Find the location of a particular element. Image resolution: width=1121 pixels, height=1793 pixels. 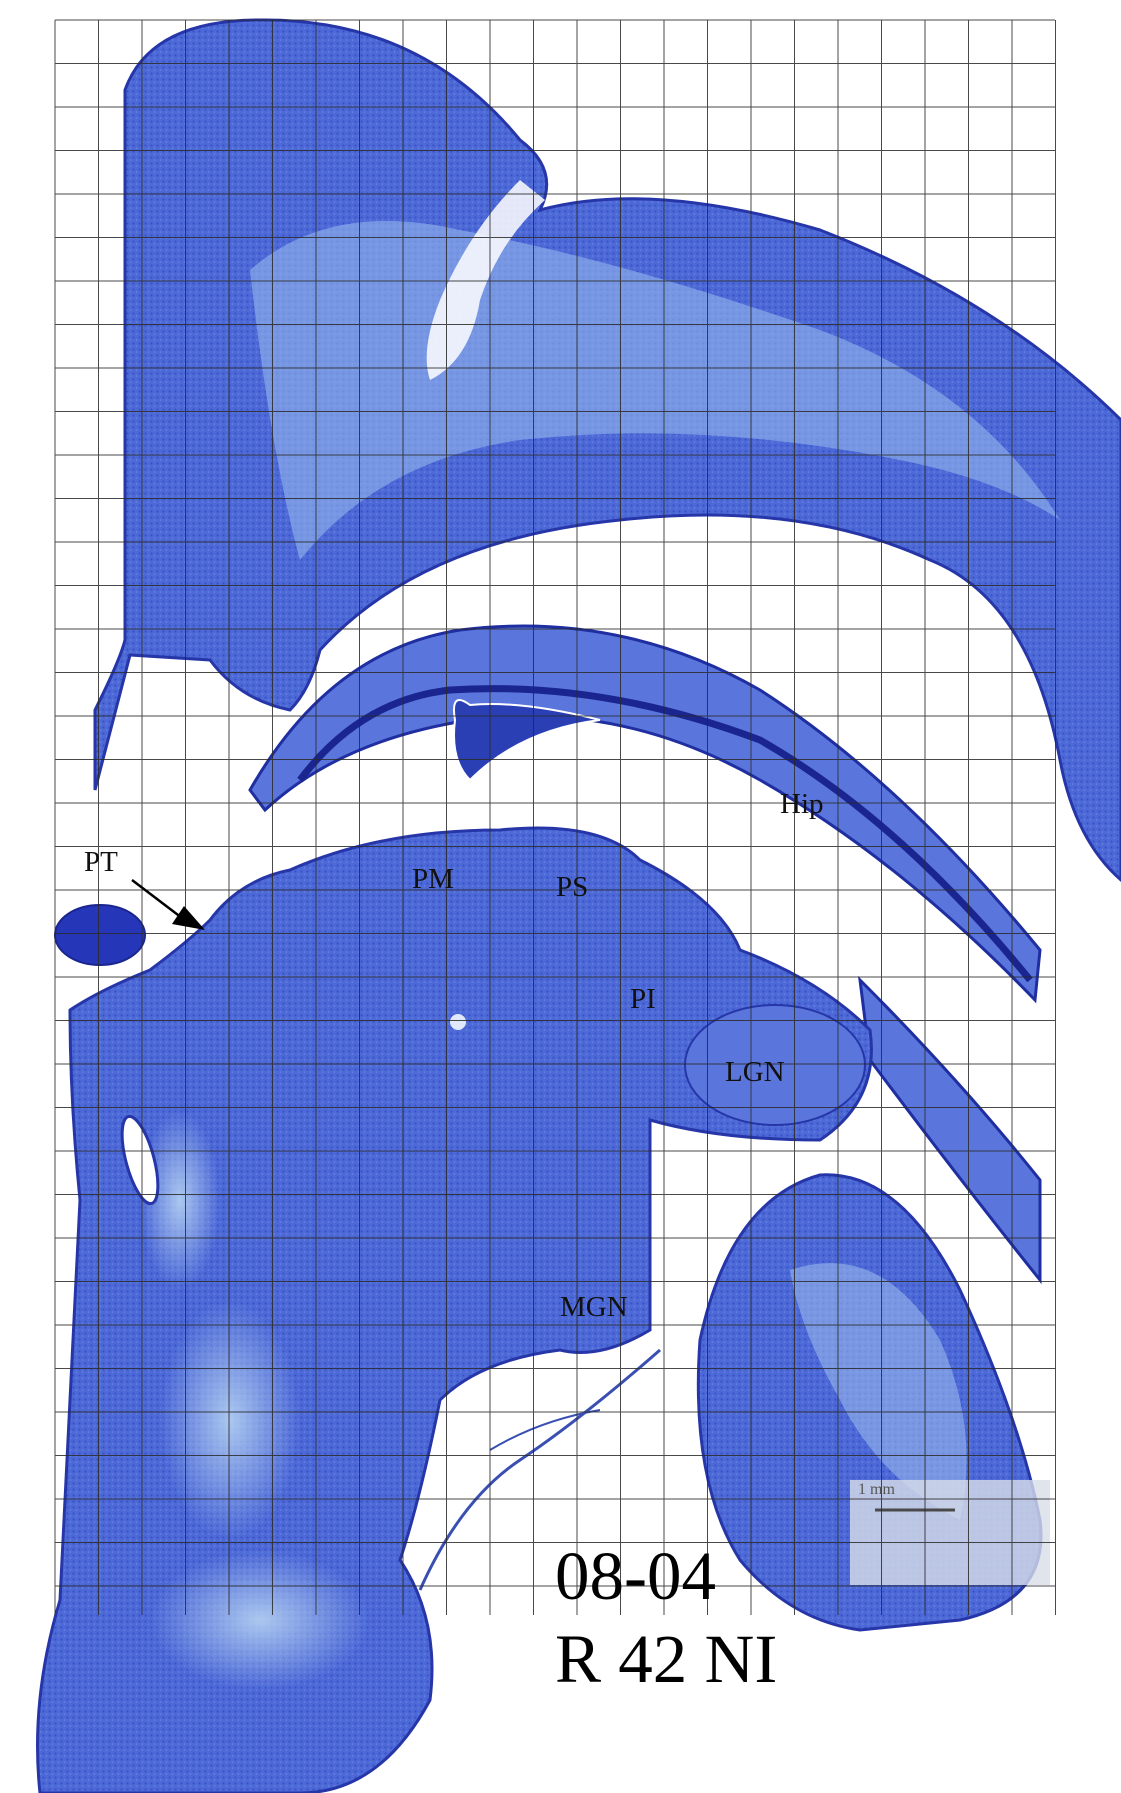

case-id-line-2: R 42 NI is located at coordinates (666, 1659).